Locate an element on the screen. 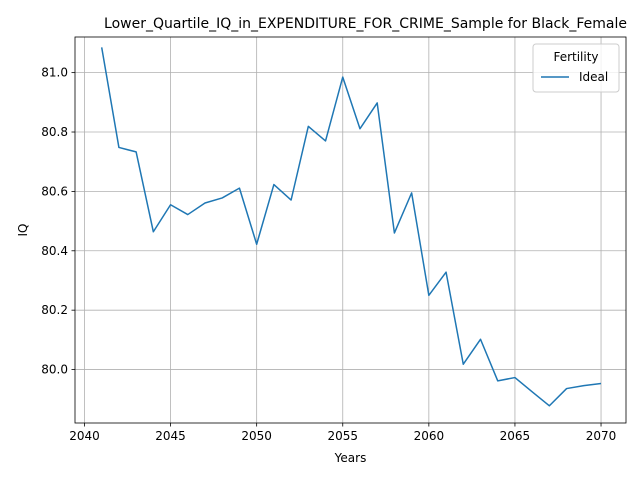 Image resolution: width=640 pixels, height=480 pixels. x-tick-label: 2045 is located at coordinates (170, 436).